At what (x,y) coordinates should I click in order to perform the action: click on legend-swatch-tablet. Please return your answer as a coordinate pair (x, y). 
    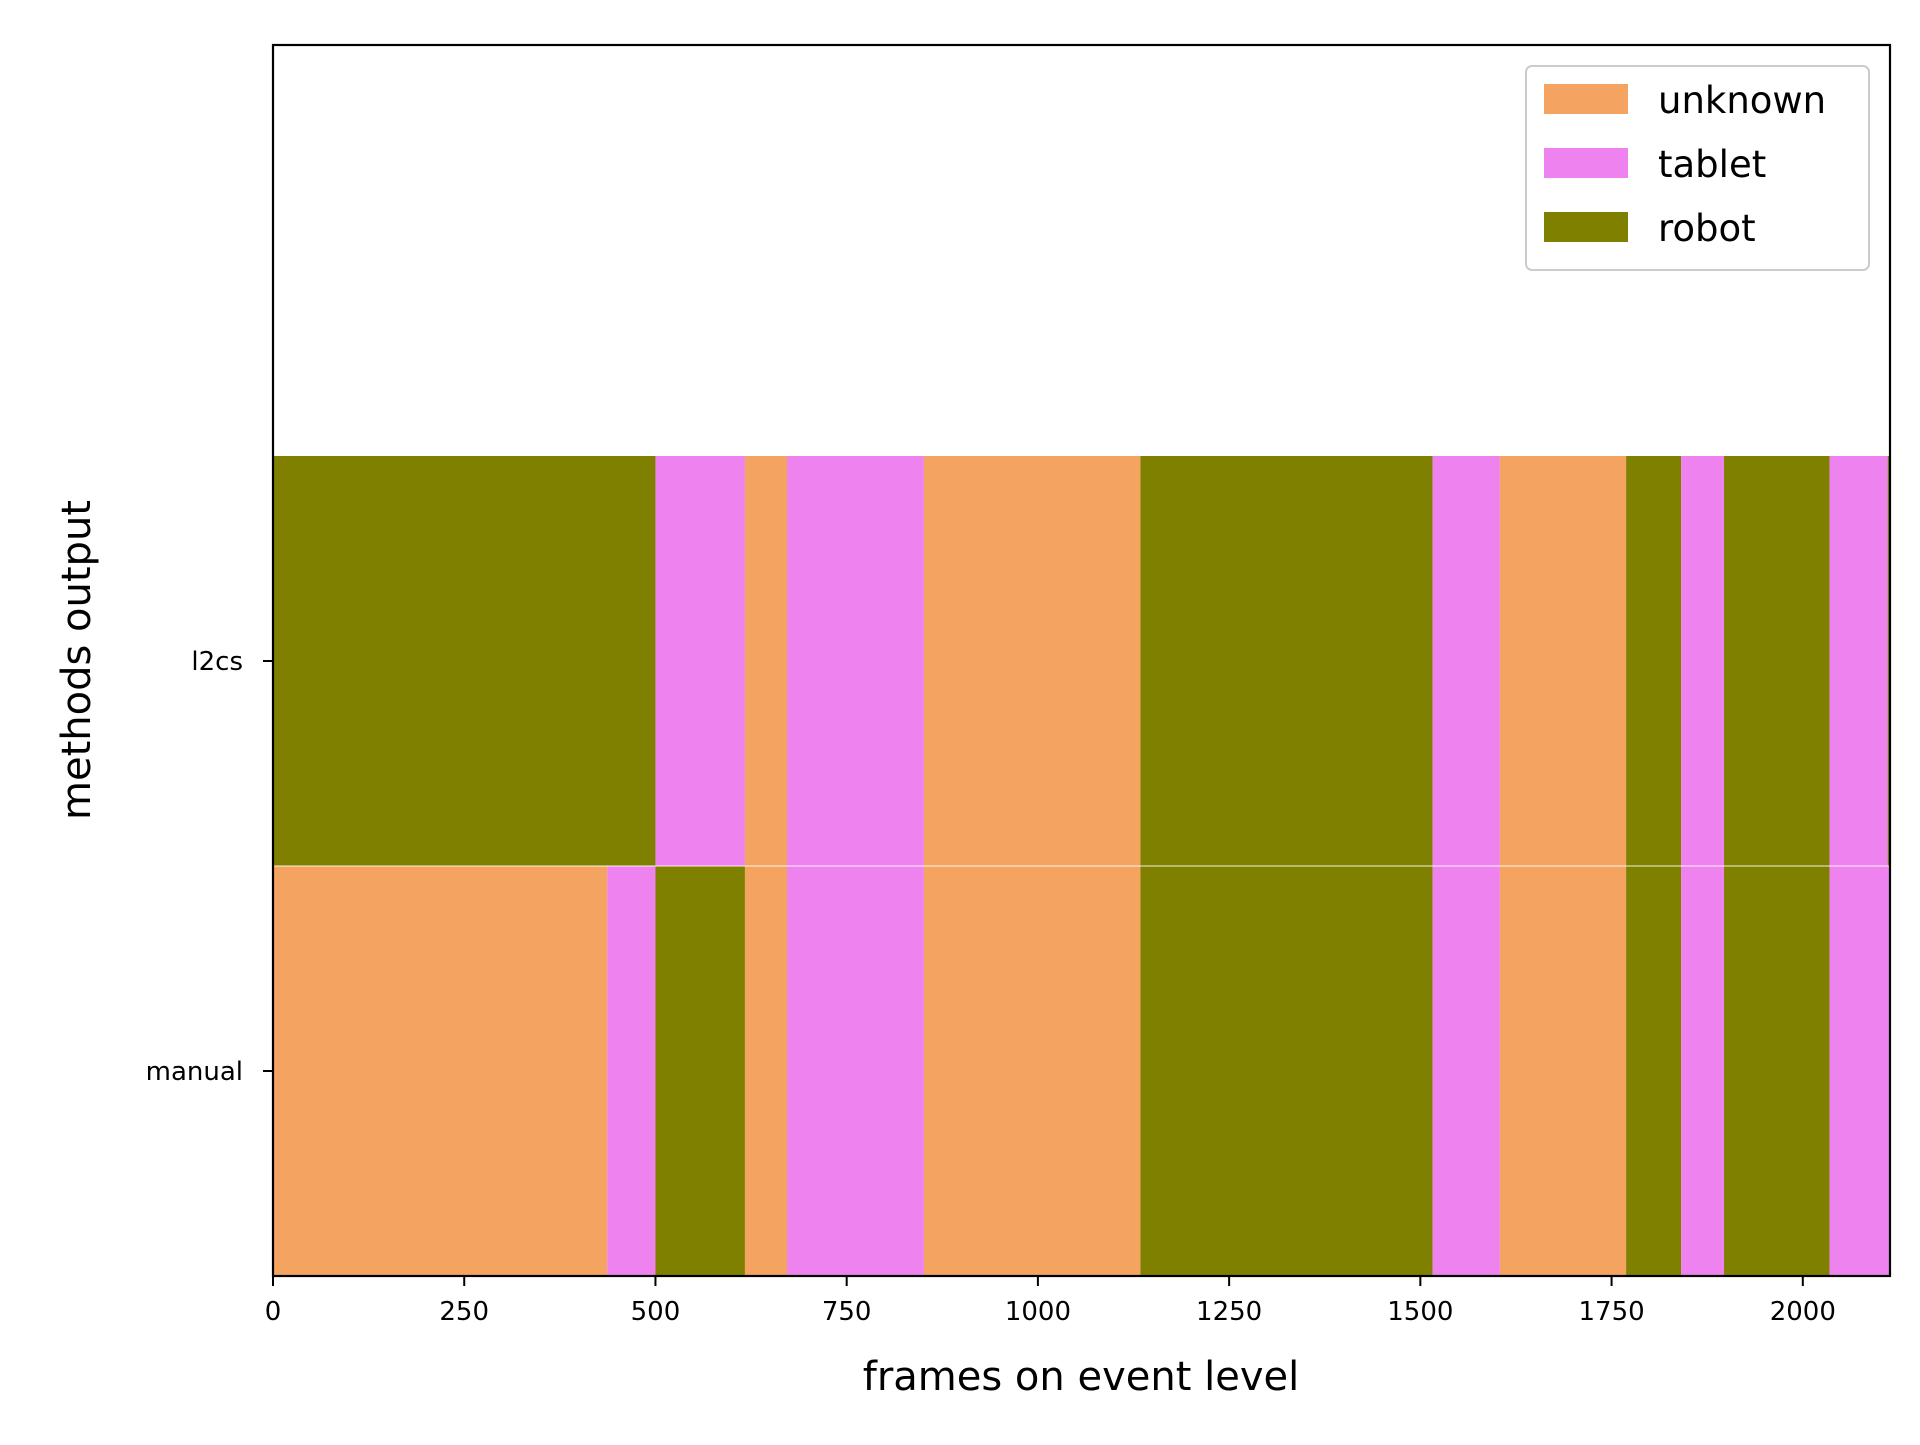
    Looking at the image, I should click on (1586, 163).